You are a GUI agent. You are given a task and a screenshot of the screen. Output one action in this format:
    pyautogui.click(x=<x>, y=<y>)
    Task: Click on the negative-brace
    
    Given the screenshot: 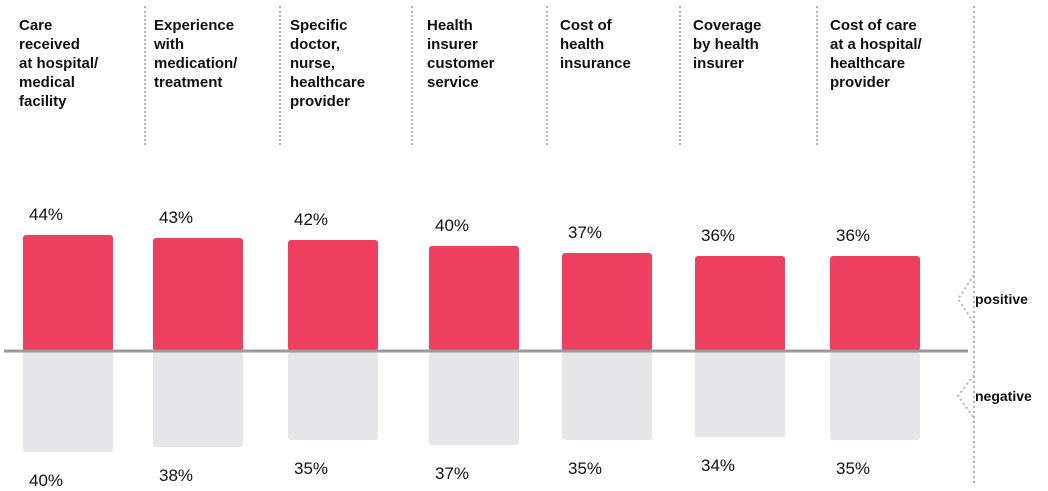 What is the action you would take?
    pyautogui.click(x=965, y=396)
    